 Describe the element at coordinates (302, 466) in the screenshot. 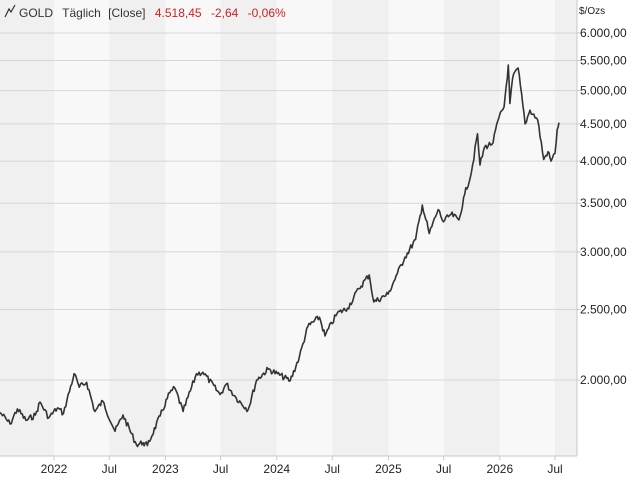

I see `x-axis-ticks: 2022 Jul 2023 Jul 2024 Jul 2025 Jul 2026 Jul` at that location.